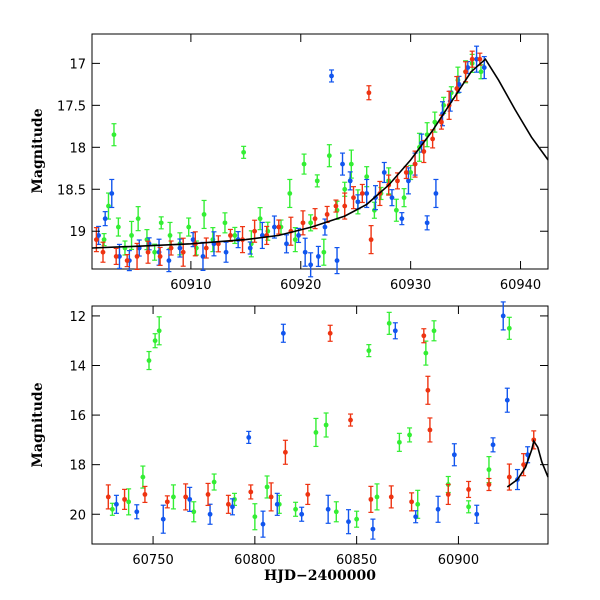 This screenshot has width=600, height=600. Describe the element at coordinates (190, 285) in the screenshot. I see `x-tick-label: 60910` at that location.